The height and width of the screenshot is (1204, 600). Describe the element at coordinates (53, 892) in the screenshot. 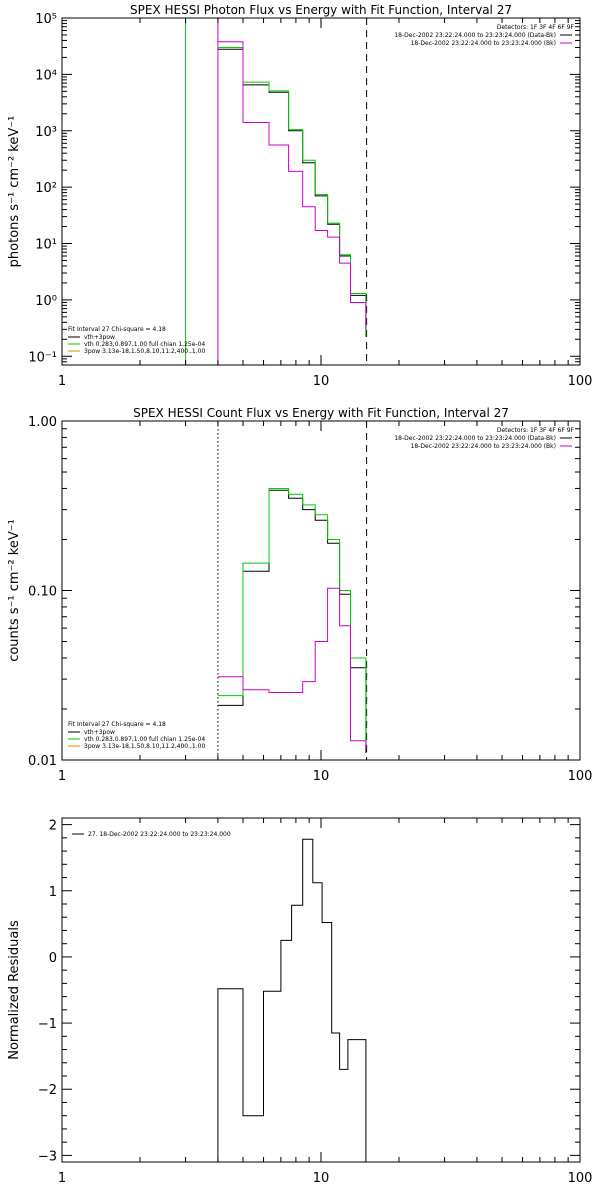

I see `y-tick-label: 1` at that location.